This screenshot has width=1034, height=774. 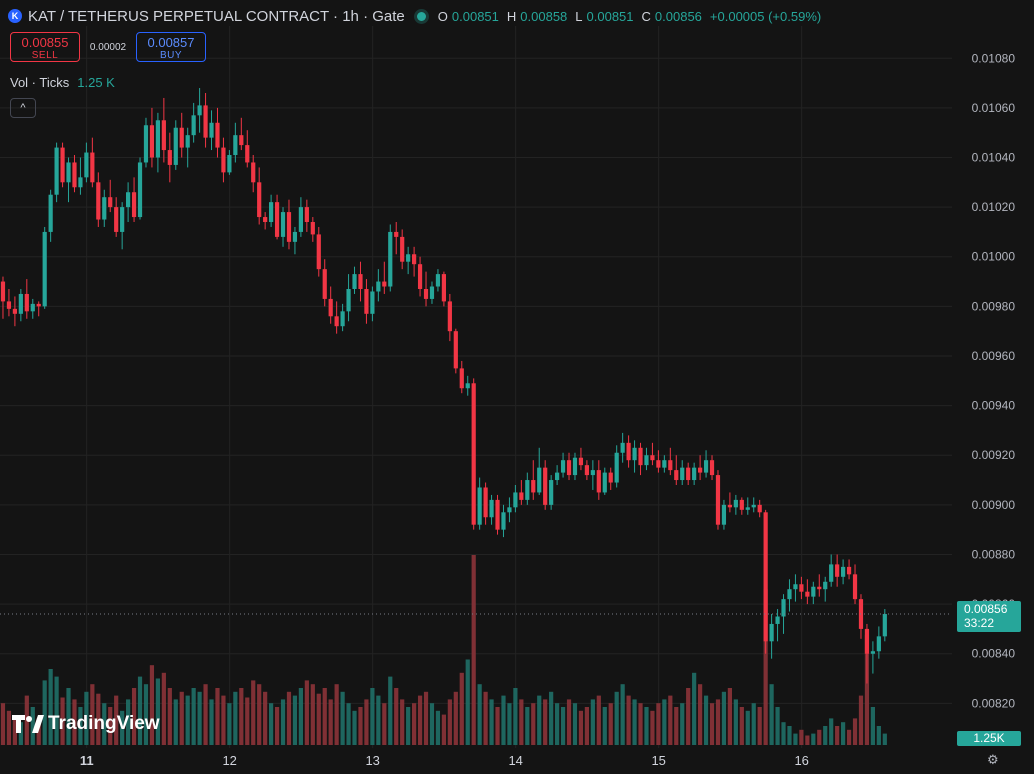 I want to click on tradingview-logo: TradingView, so click(x=86, y=724).